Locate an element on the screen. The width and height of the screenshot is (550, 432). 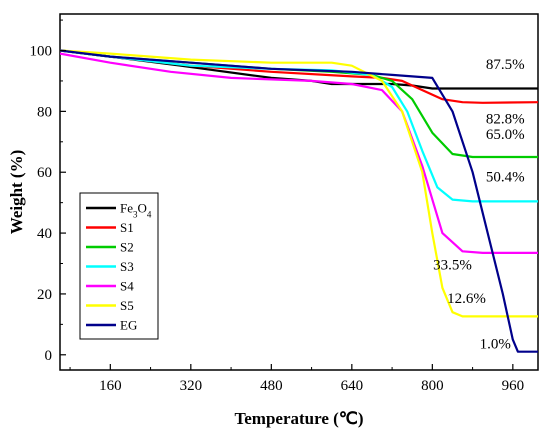
y-tick-label: 60 is located at coordinates (44, 173).